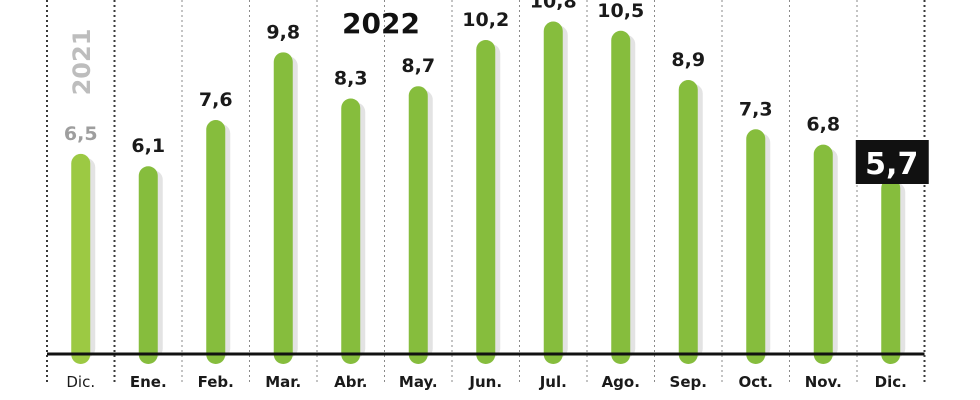  What do you see at coordinates (553, 6) in the screenshot?
I see `value-label: 10,8` at bounding box center [553, 6].